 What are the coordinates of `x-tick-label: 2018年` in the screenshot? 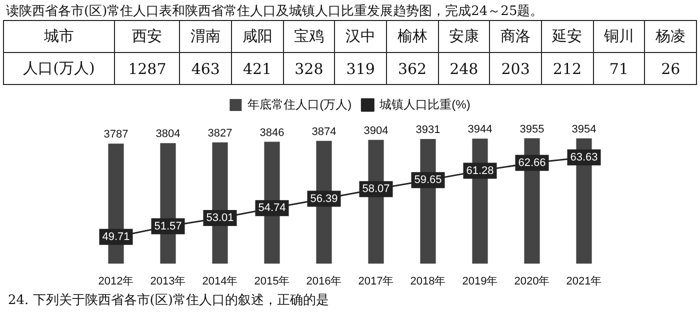 It's located at (428, 281).